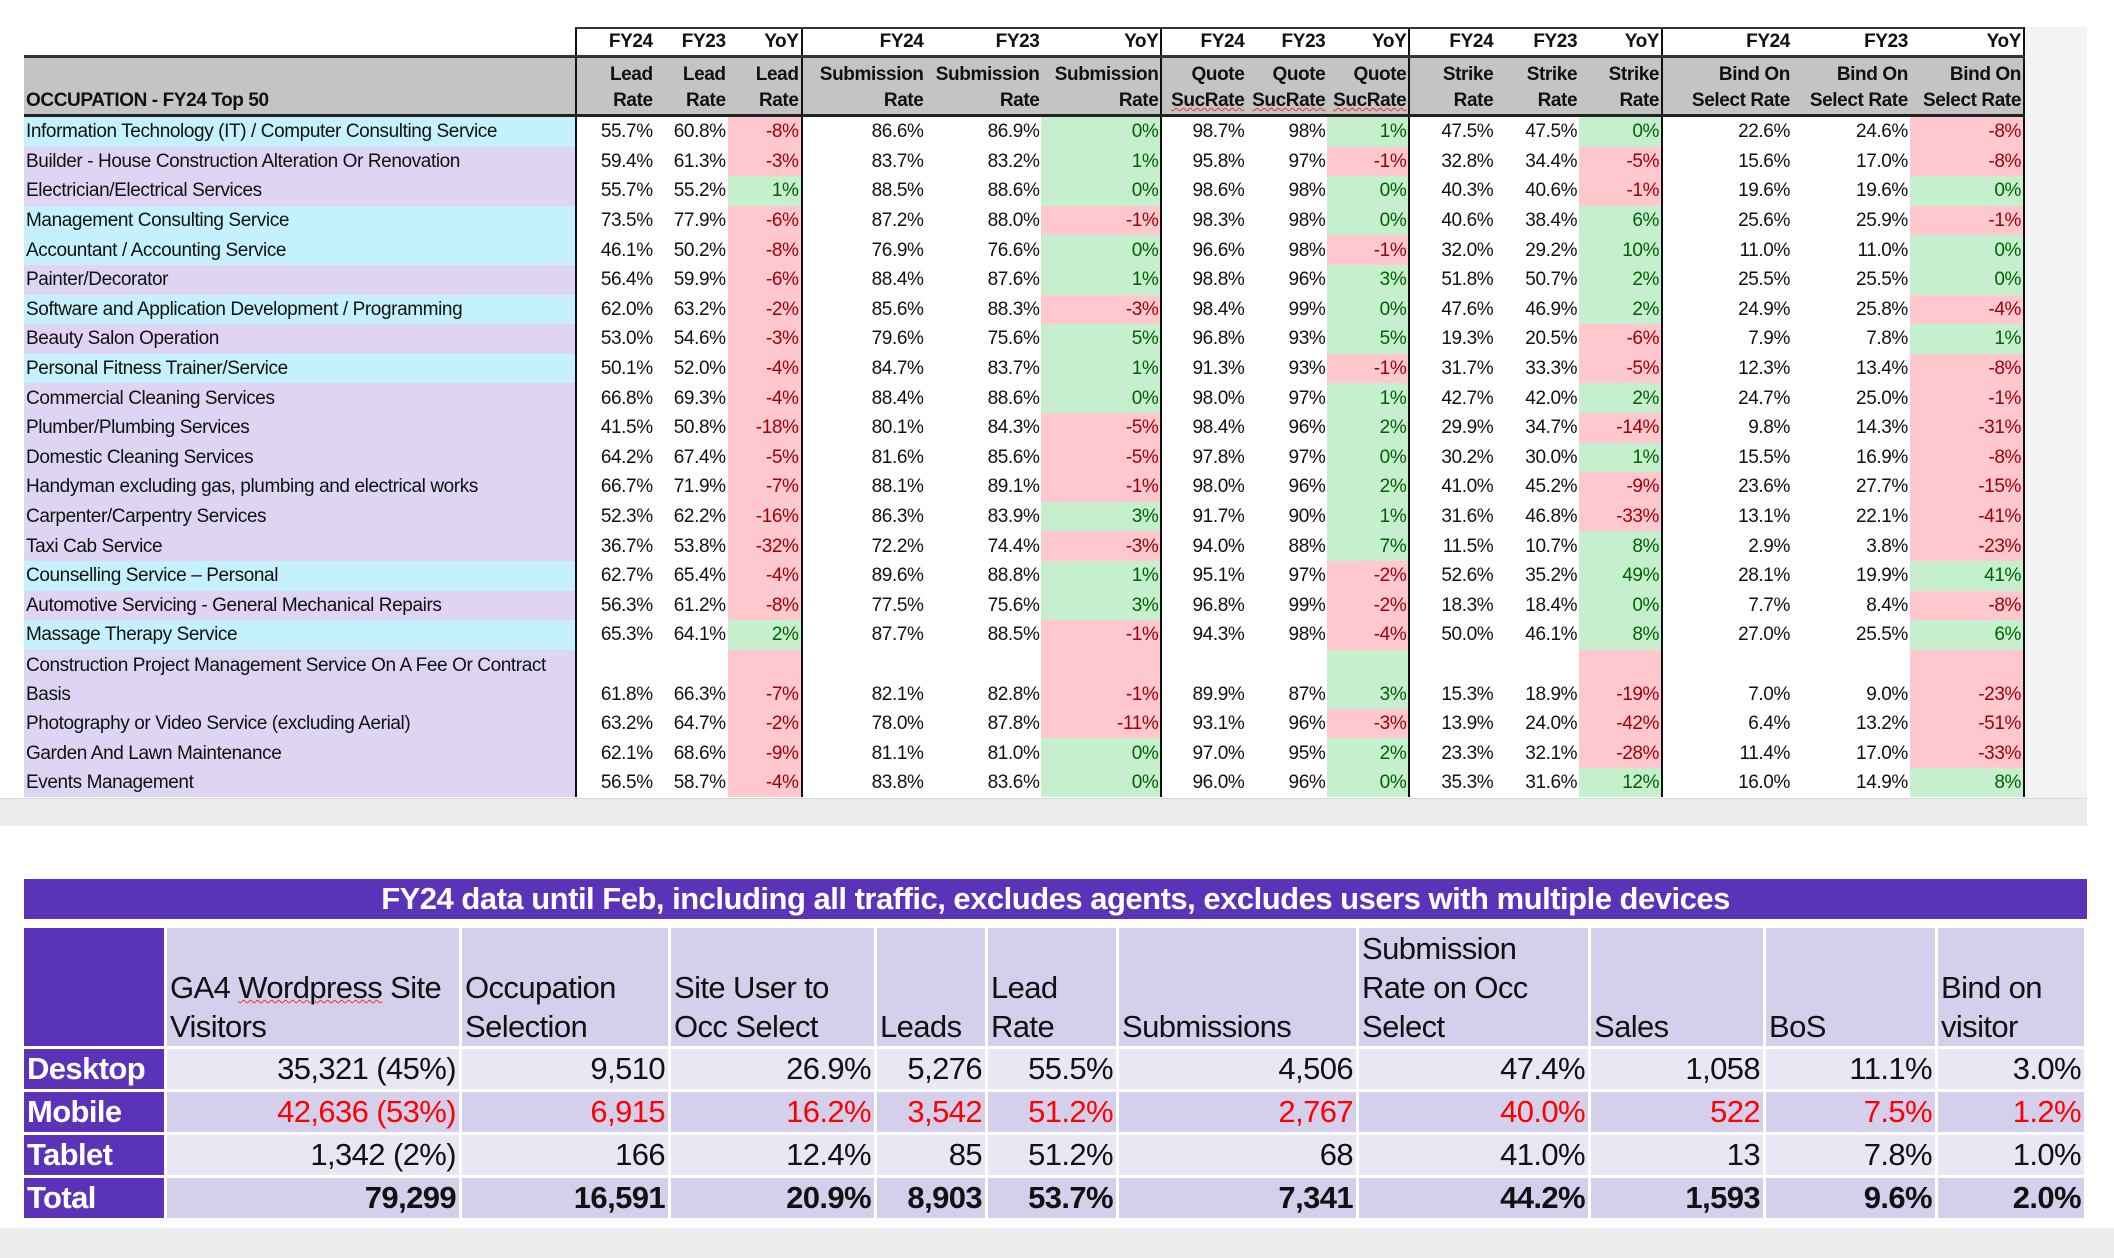 This screenshot has height=1258, width=2114. Describe the element at coordinates (772, 1198) in the screenshot. I see `device-value-cell: 20.9%` at that location.